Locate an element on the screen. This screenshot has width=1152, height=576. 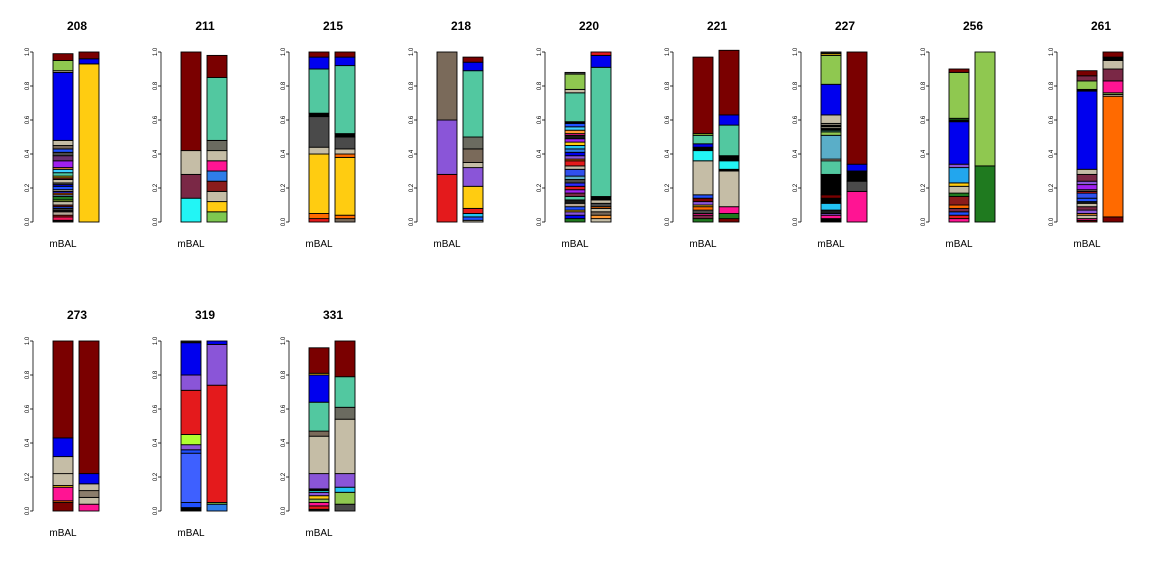
panel-title: 221 is located at coordinates (717, 26).